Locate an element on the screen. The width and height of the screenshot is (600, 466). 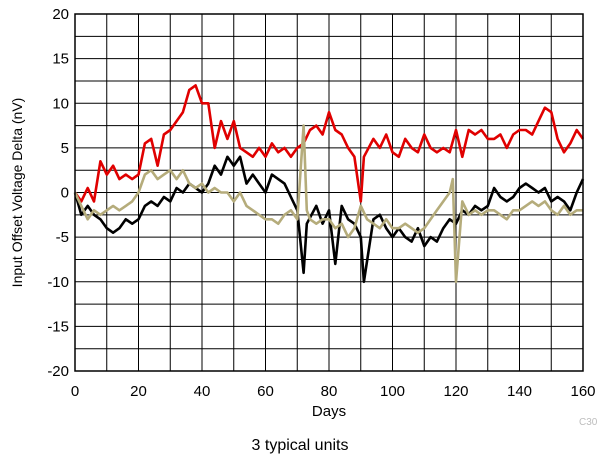
y-tick-label: -15 is located at coordinates (58, 326).